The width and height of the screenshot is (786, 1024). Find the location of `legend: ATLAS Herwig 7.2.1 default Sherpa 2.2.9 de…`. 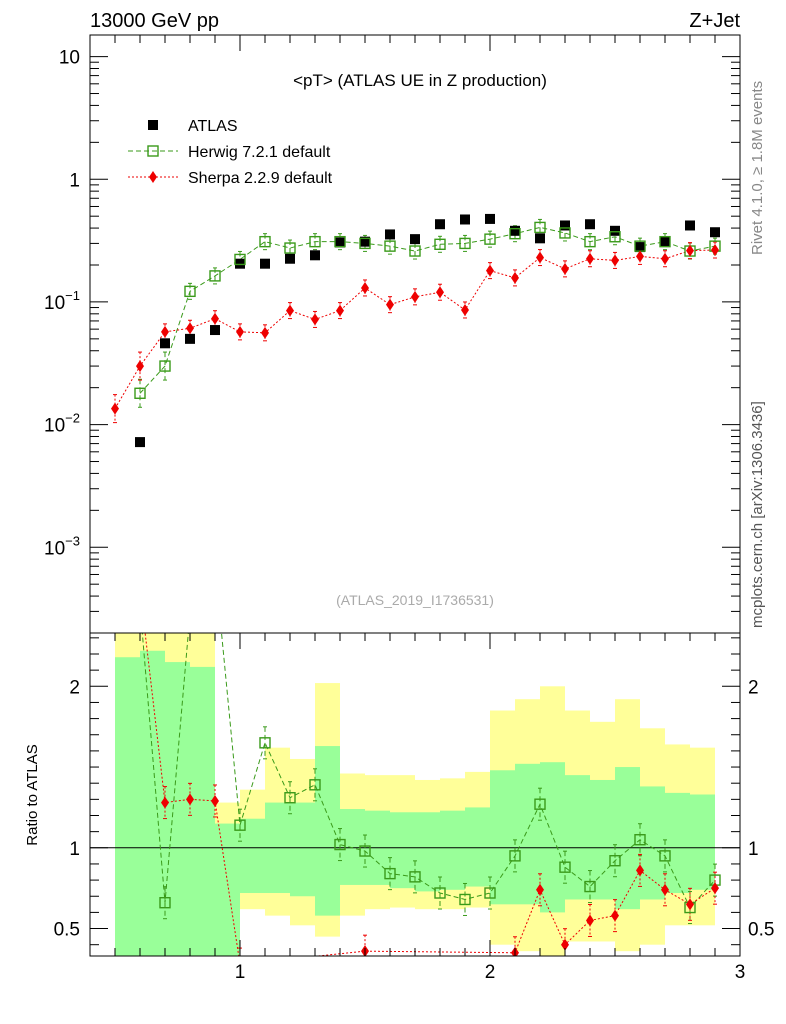

legend: ATLAS Herwig 7.2.1 default Sherpa 2.2.9 de… is located at coordinates (230, 152).